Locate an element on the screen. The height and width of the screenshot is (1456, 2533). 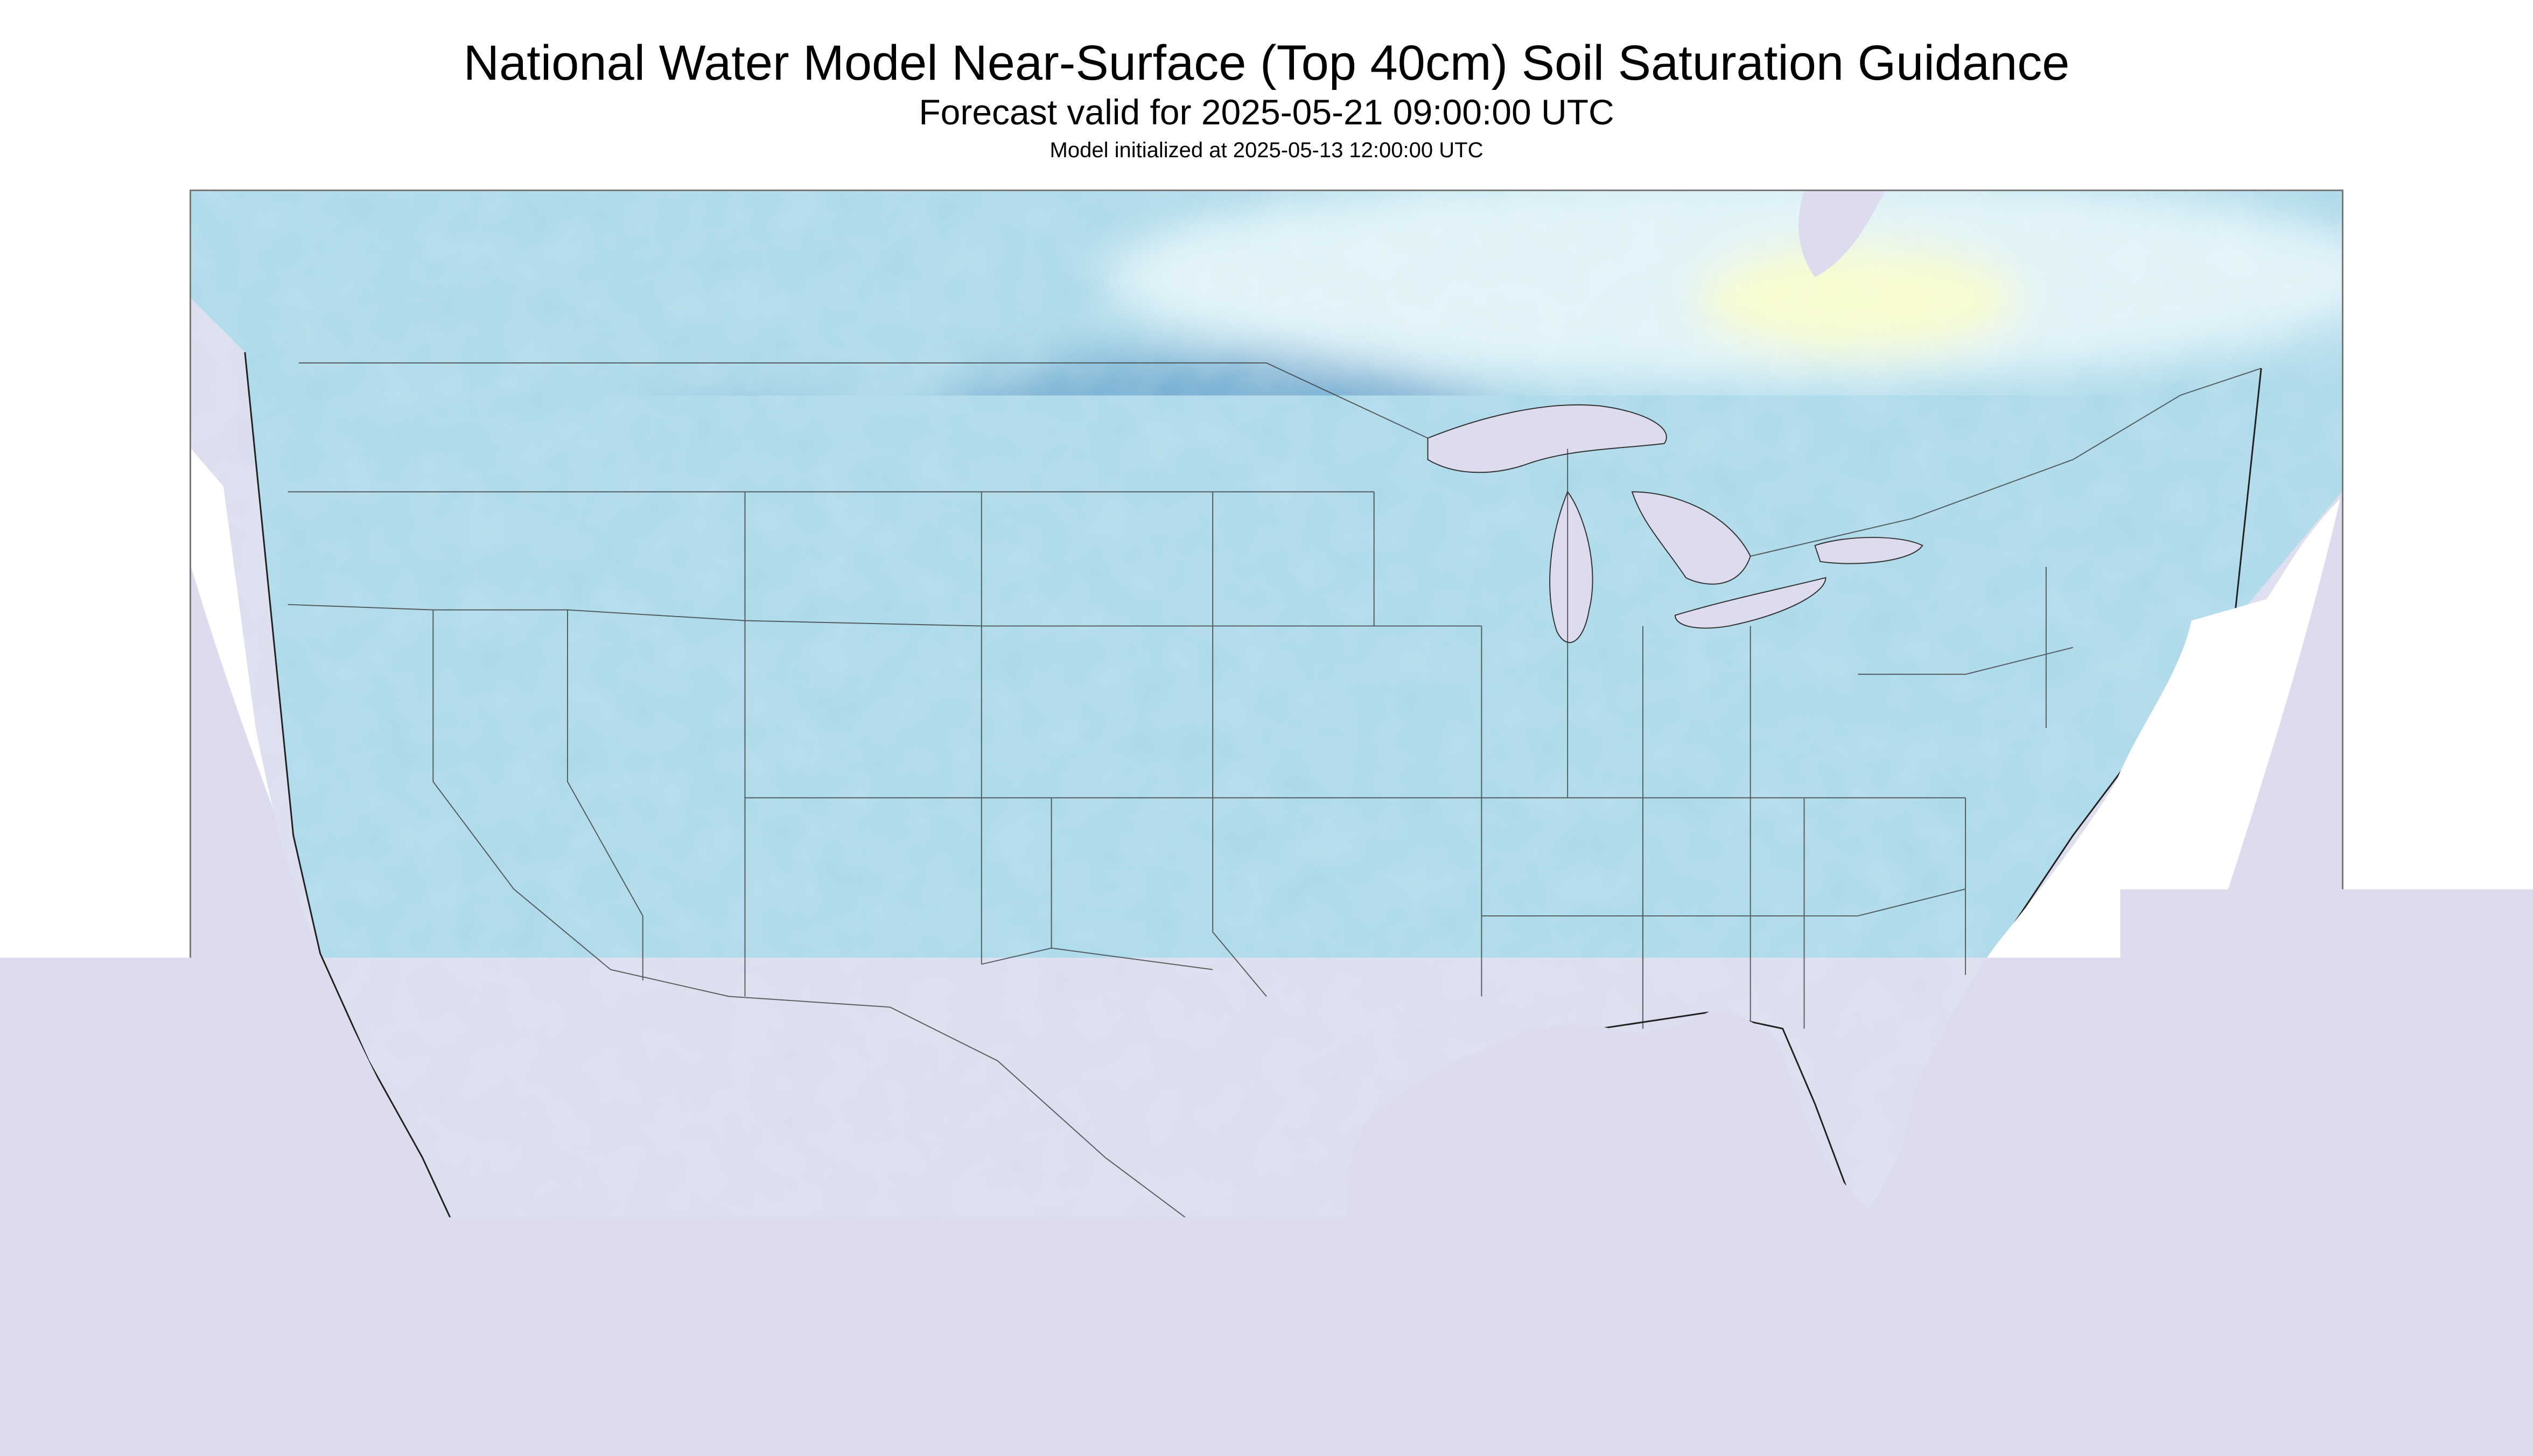
legend-tick: 0 is located at coordinates (650, 1317).